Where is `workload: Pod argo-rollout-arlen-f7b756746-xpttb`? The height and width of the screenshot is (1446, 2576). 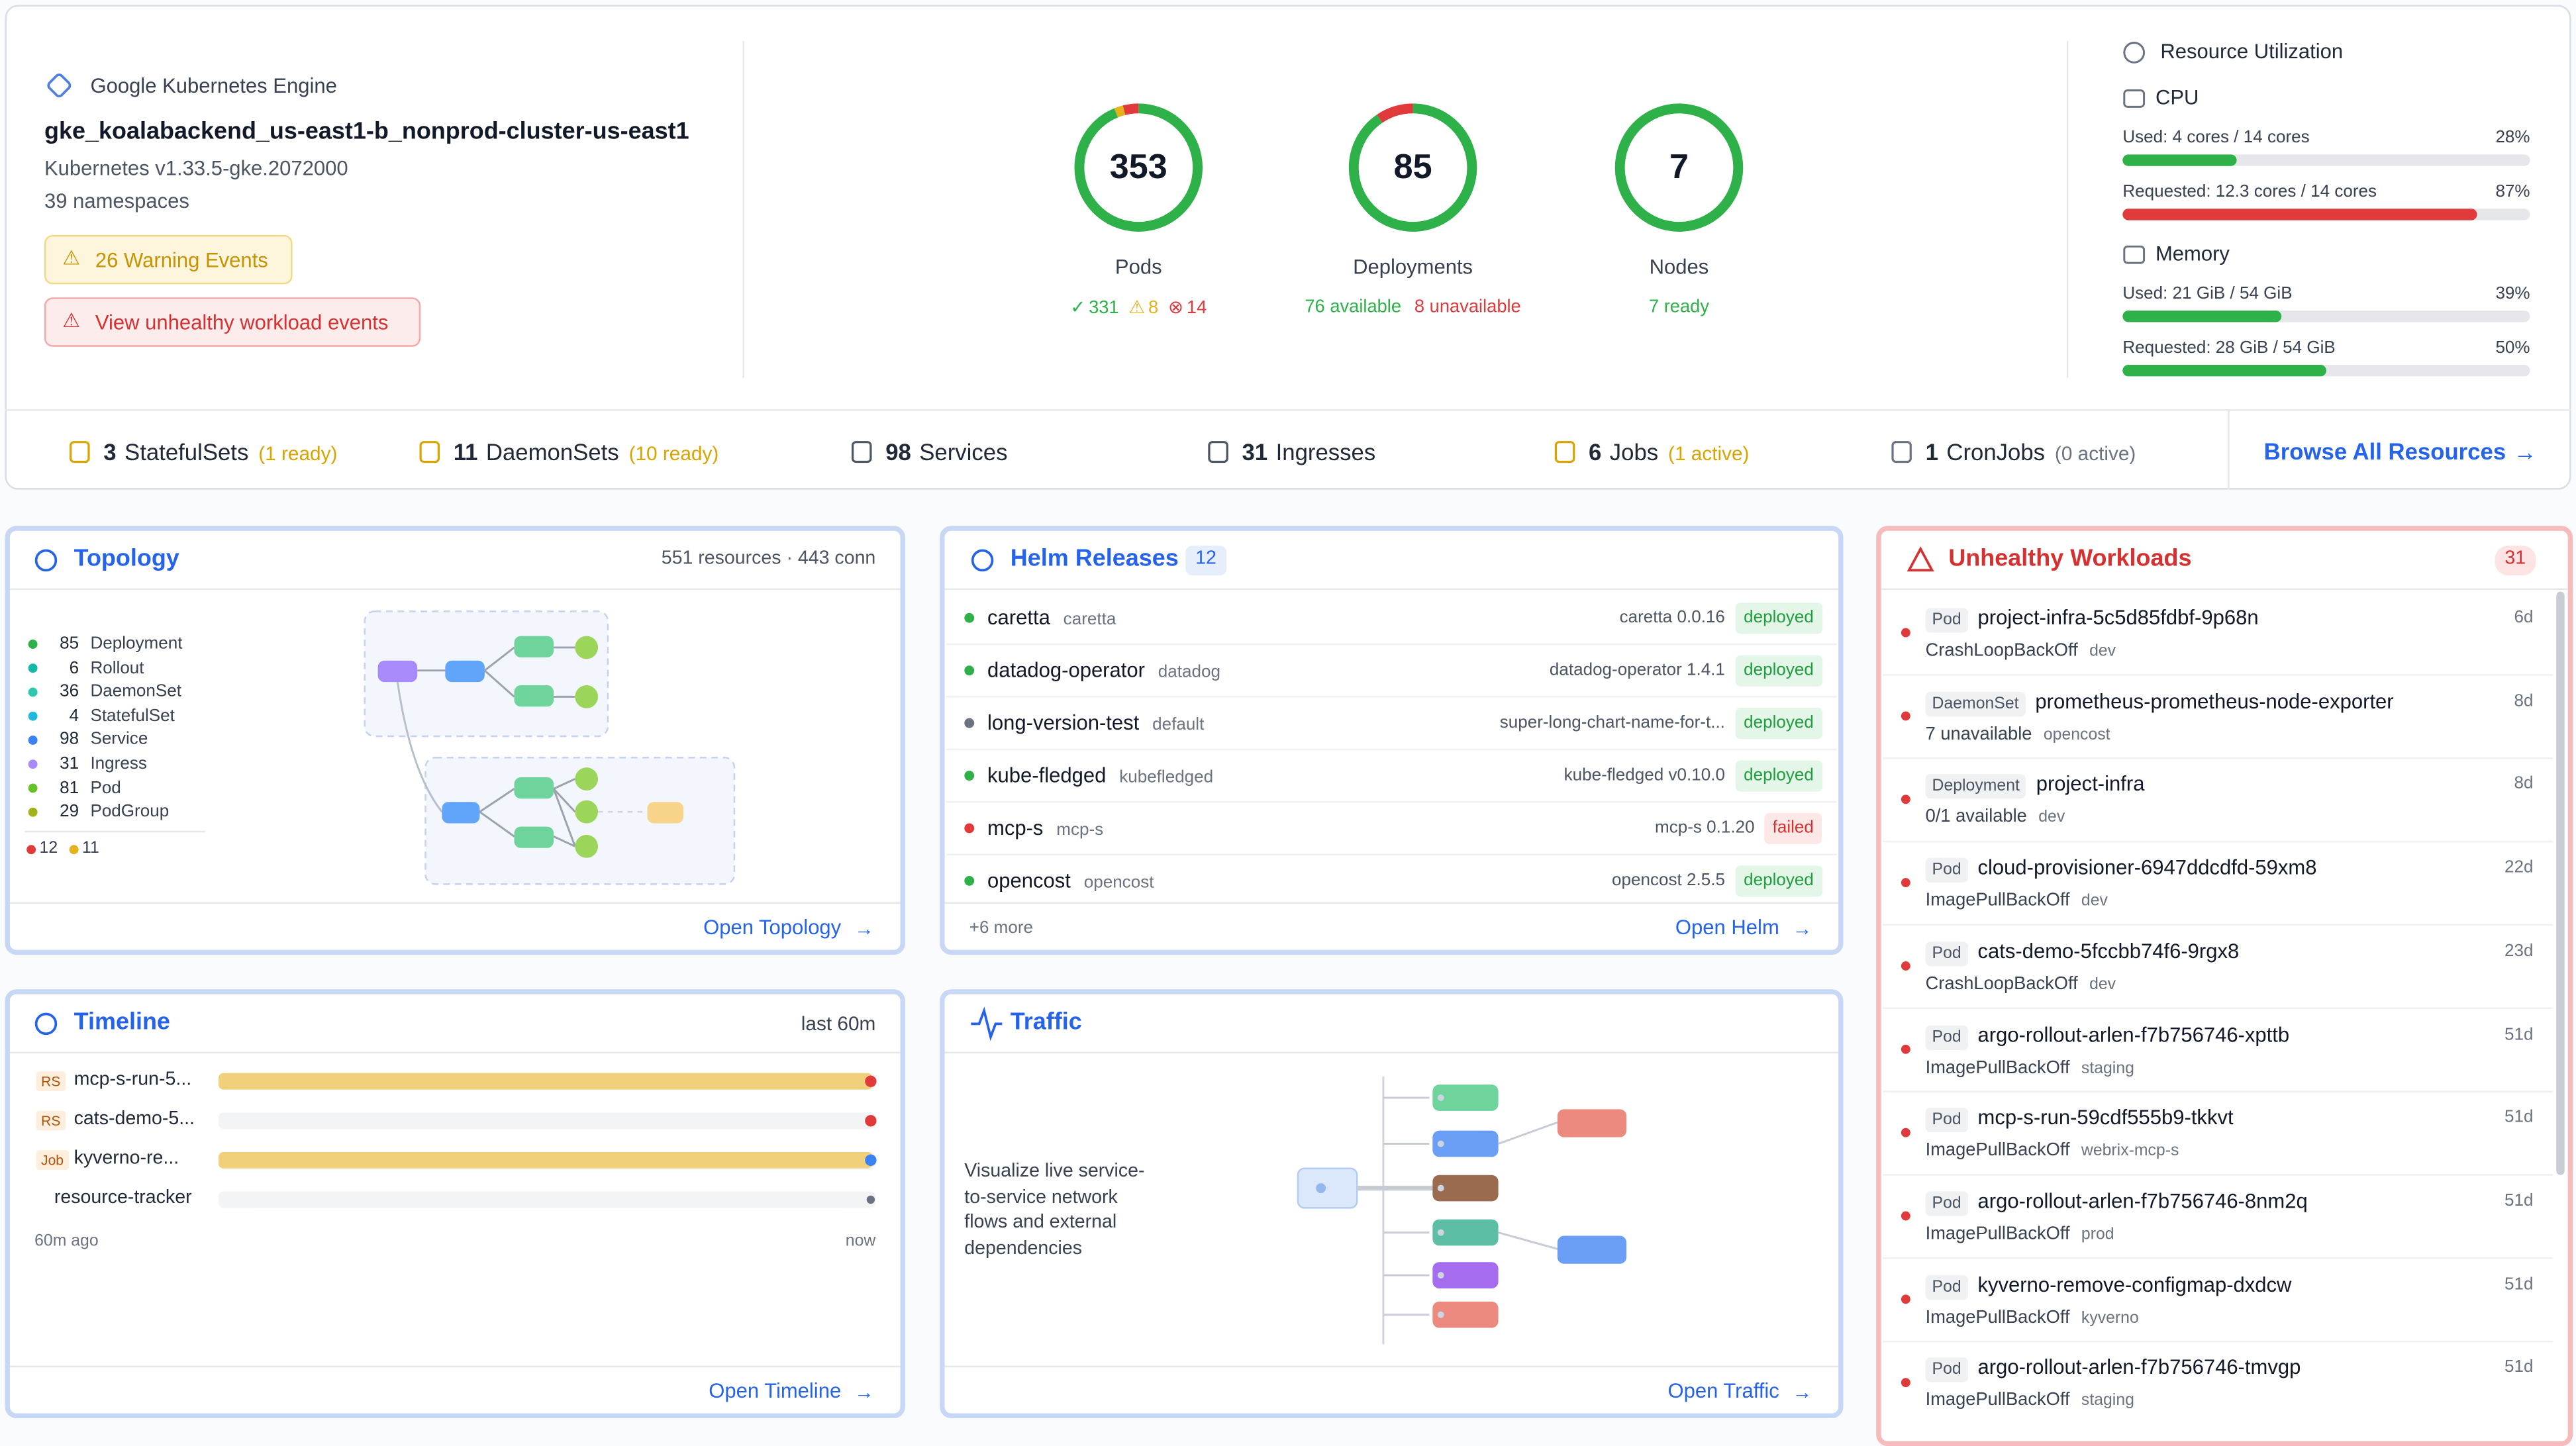
workload: Pod argo-rollout-arlen-f7b756746-xpttb is located at coordinates (2107, 1036).